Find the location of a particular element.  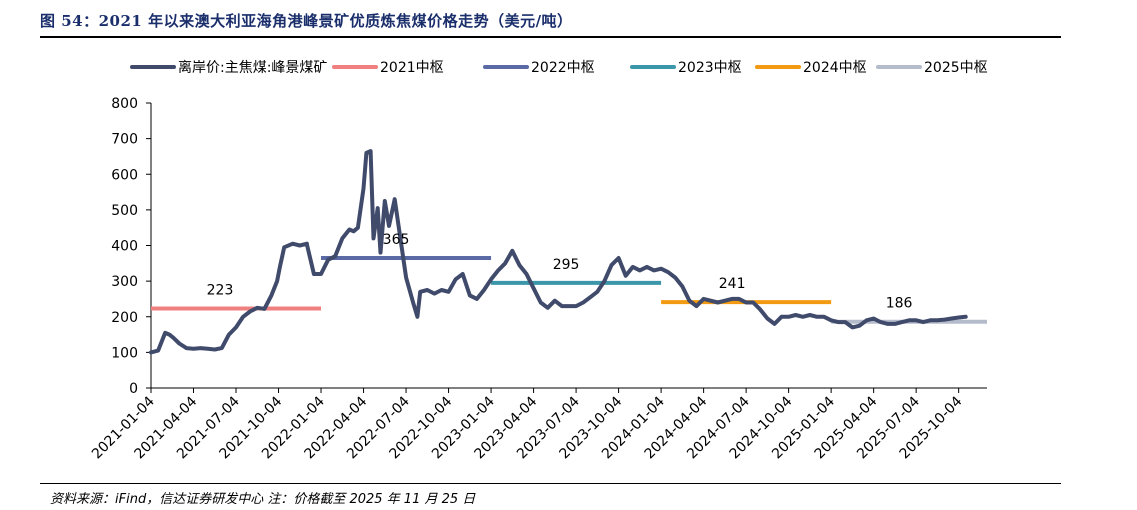

pivot-label-3: 241 is located at coordinates (732, 284).